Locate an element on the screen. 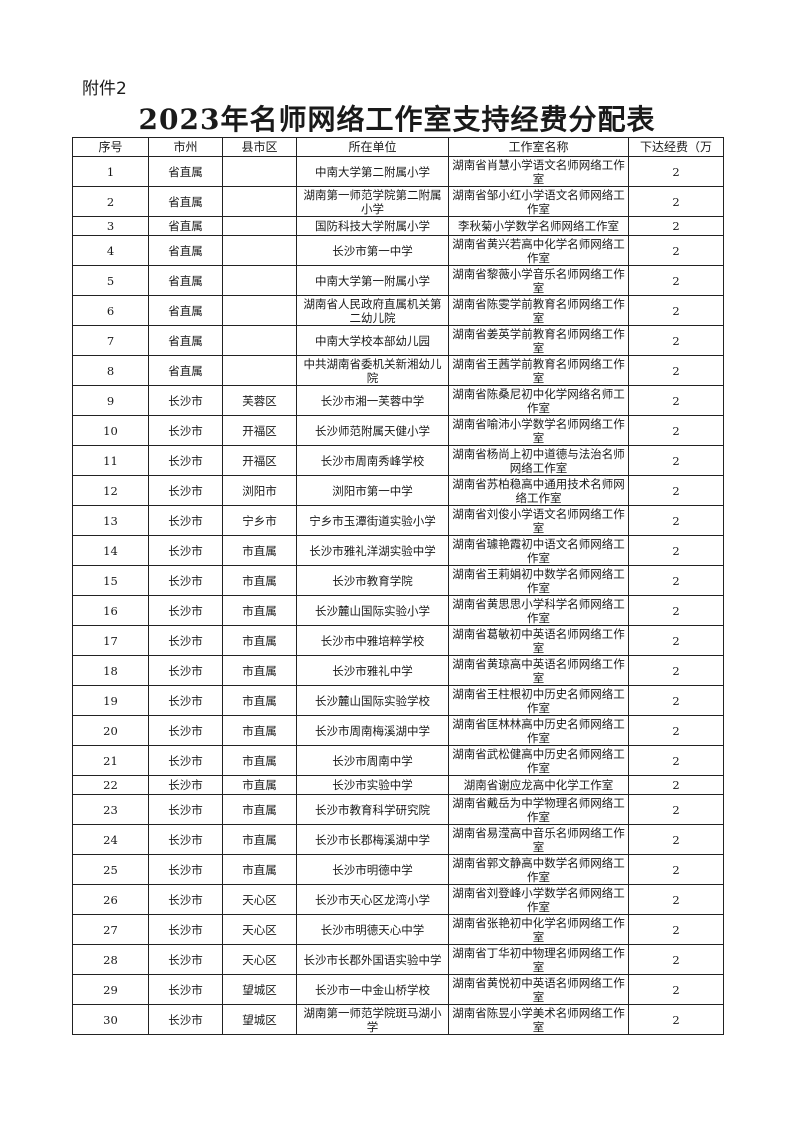 The image size is (794, 1130). cell-index: 6 is located at coordinates (110, 310).